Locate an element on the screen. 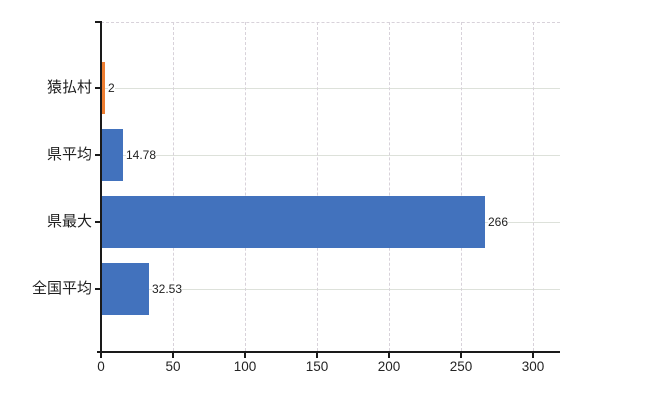 The width and height of the screenshot is (650, 400). category-label: 全国平均 is located at coordinates (61, 288).